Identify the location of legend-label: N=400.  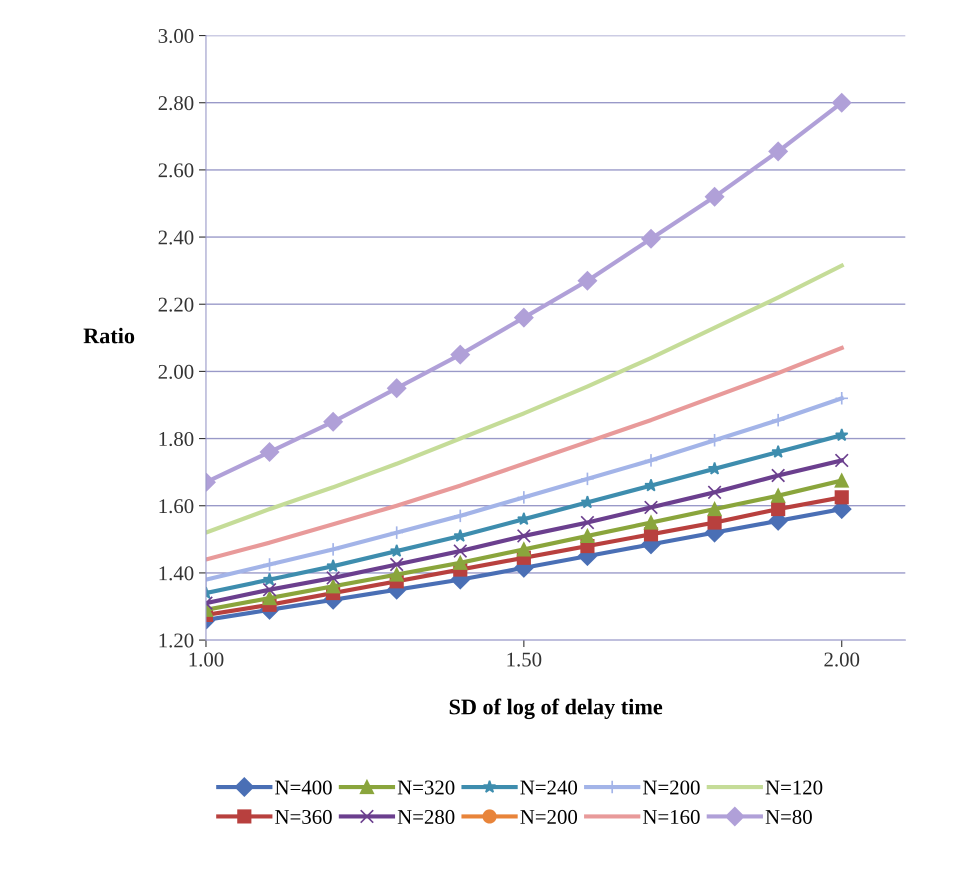
(303, 787).